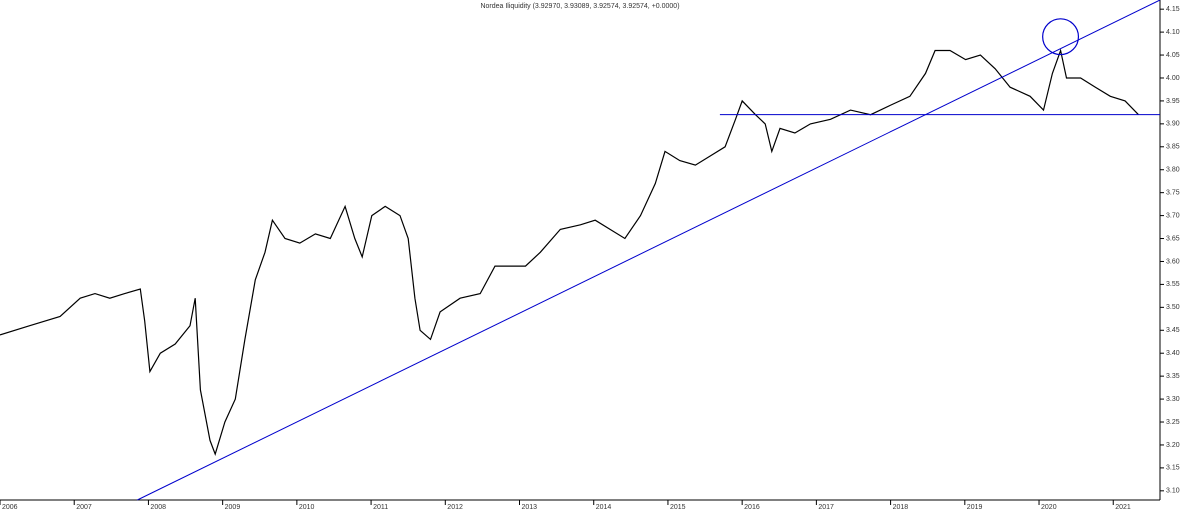  Describe the element at coordinates (1173, 101) in the screenshot. I see `y-tick-label: 3.95` at that location.